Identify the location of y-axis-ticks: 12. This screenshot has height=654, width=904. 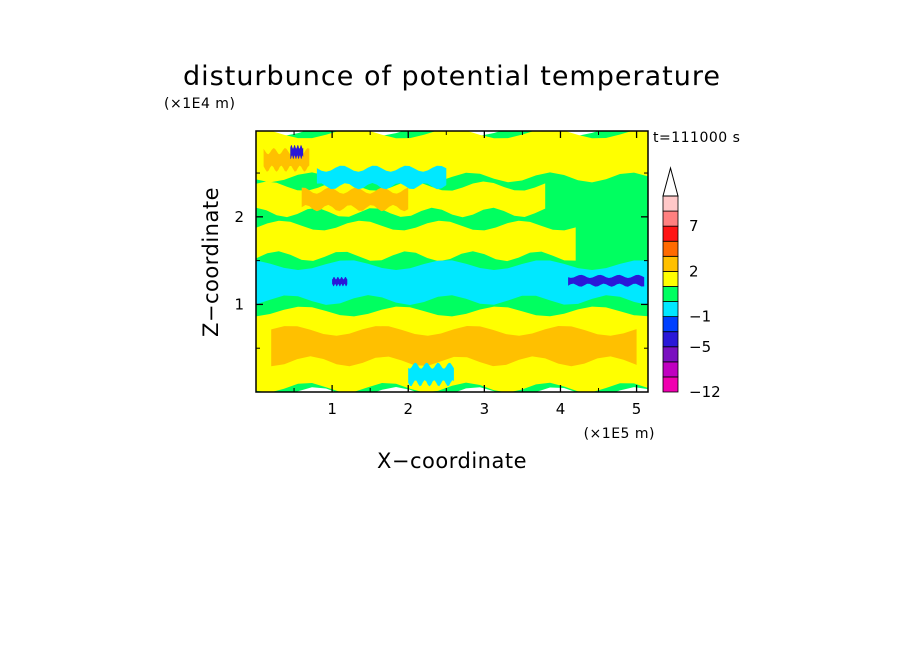
(441, 260).